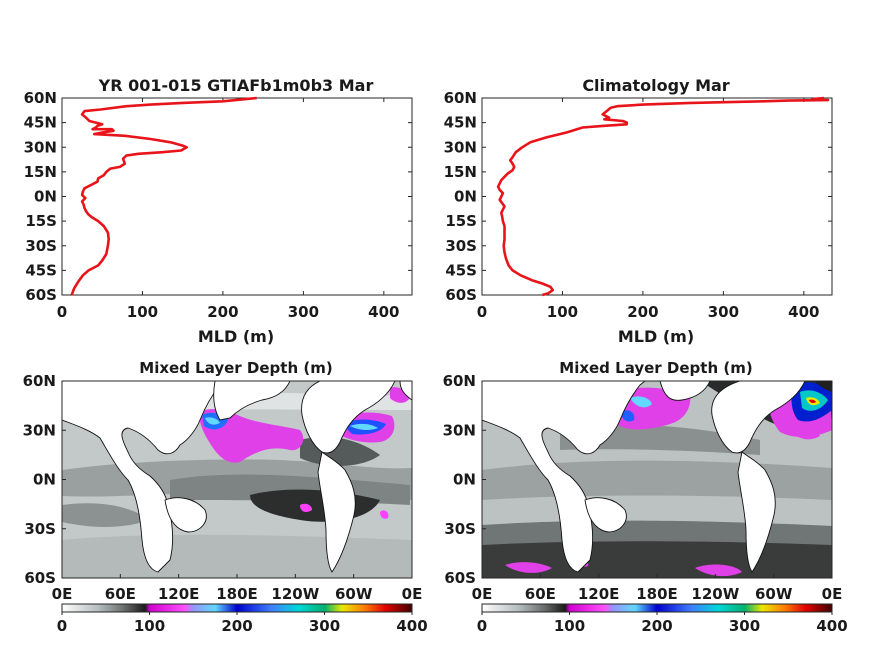 The height and width of the screenshot is (656, 875). I want to click on chart-title: Climatology Mar, so click(655, 85).